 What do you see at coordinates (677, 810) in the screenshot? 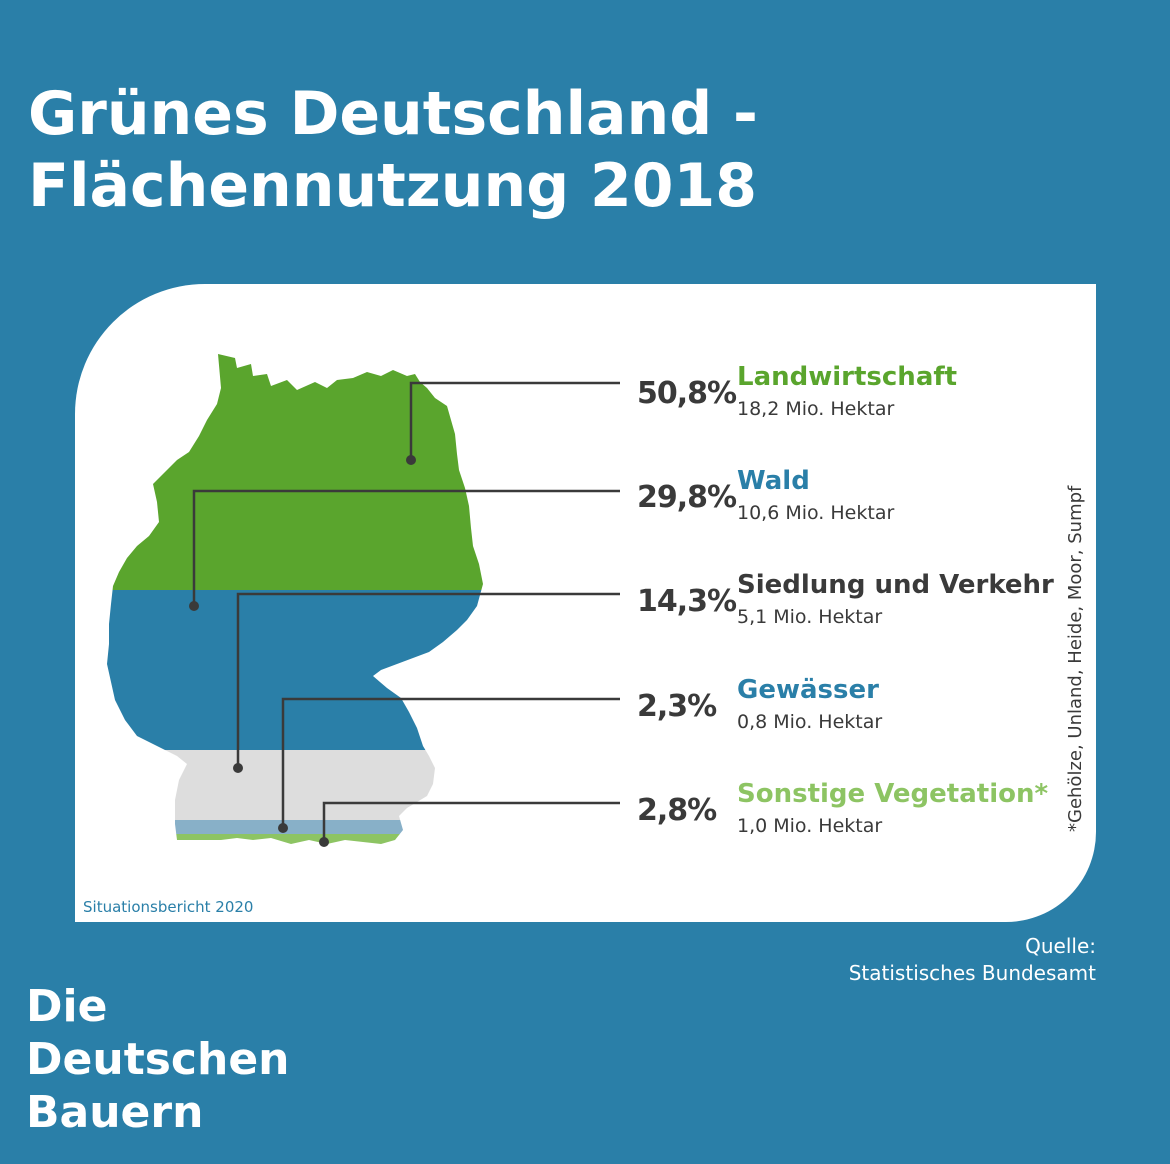
I see `percent-vegetation: 2,8%` at bounding box center [677, 810].